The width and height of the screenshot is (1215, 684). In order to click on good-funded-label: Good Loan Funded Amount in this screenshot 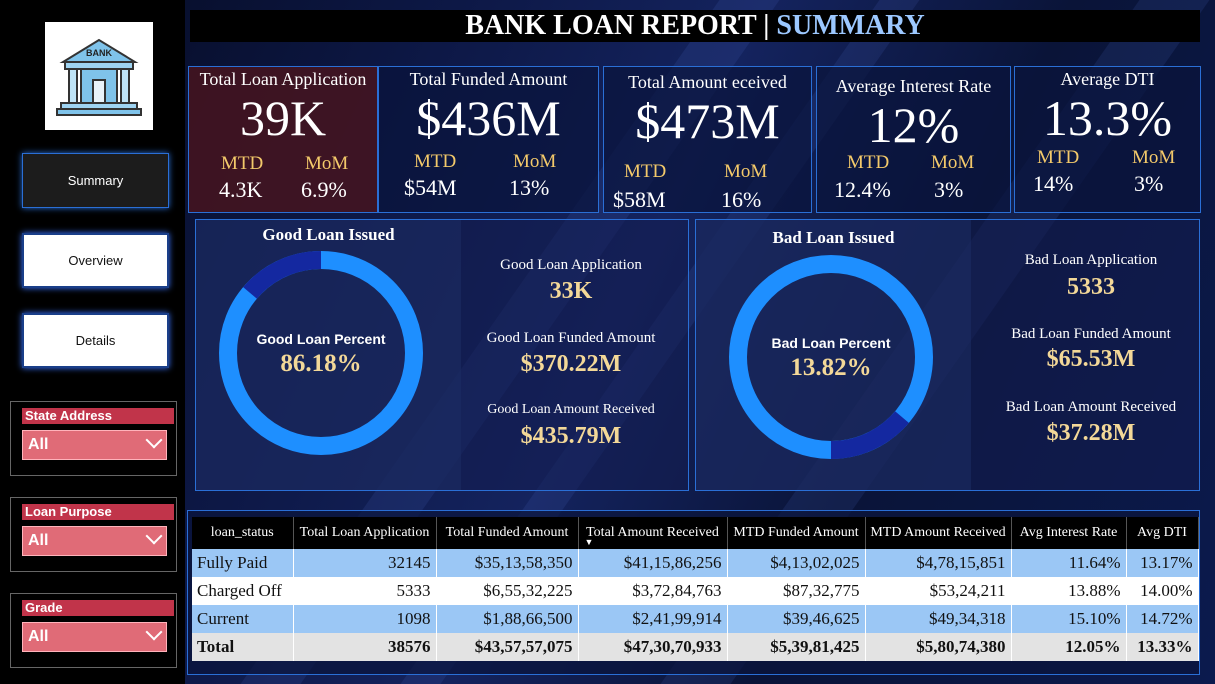, I will do `click(571, 338)`.